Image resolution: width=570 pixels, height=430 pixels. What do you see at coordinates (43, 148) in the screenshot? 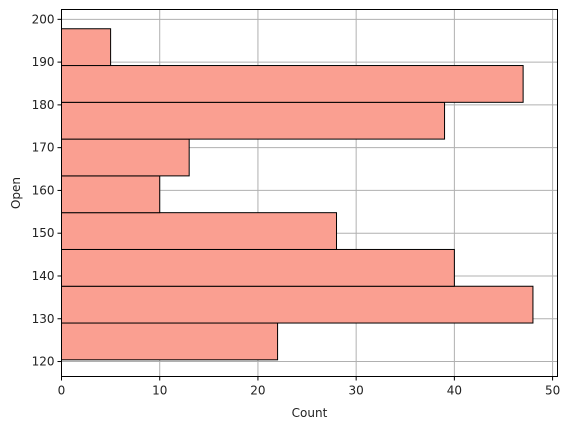
I see `y-tick-label: 170` at bounding box center [43, 148].